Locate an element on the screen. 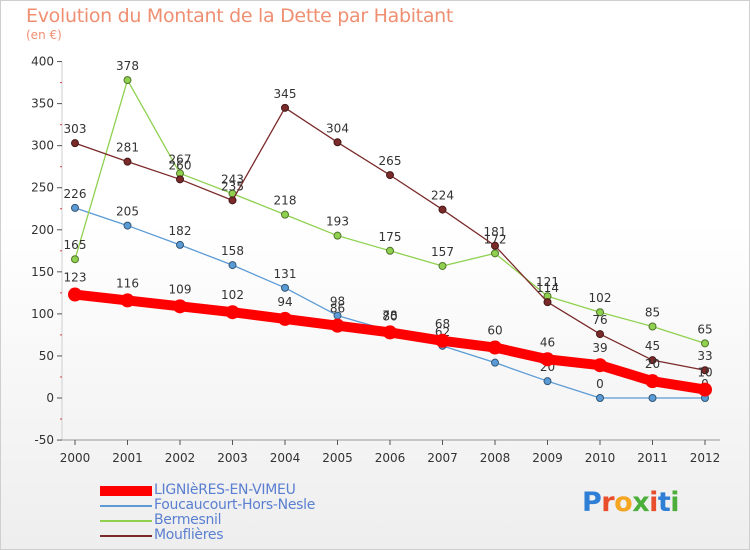  y-tick-label: -50 is located at coordinates (44, 440).